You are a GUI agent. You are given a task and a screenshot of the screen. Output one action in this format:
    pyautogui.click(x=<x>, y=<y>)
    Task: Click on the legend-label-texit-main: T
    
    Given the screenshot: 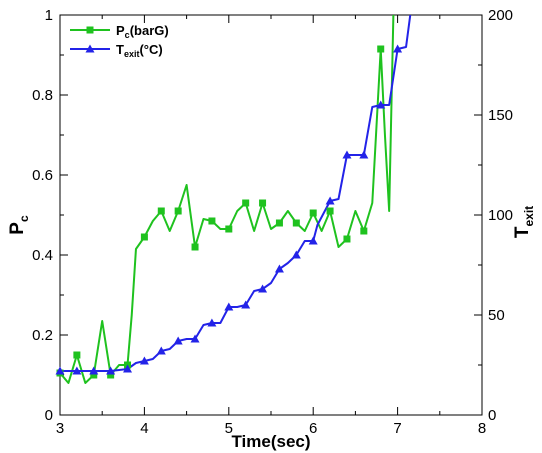 What is the action you would take?
    pyautogui.click(x=120, y=49)
    